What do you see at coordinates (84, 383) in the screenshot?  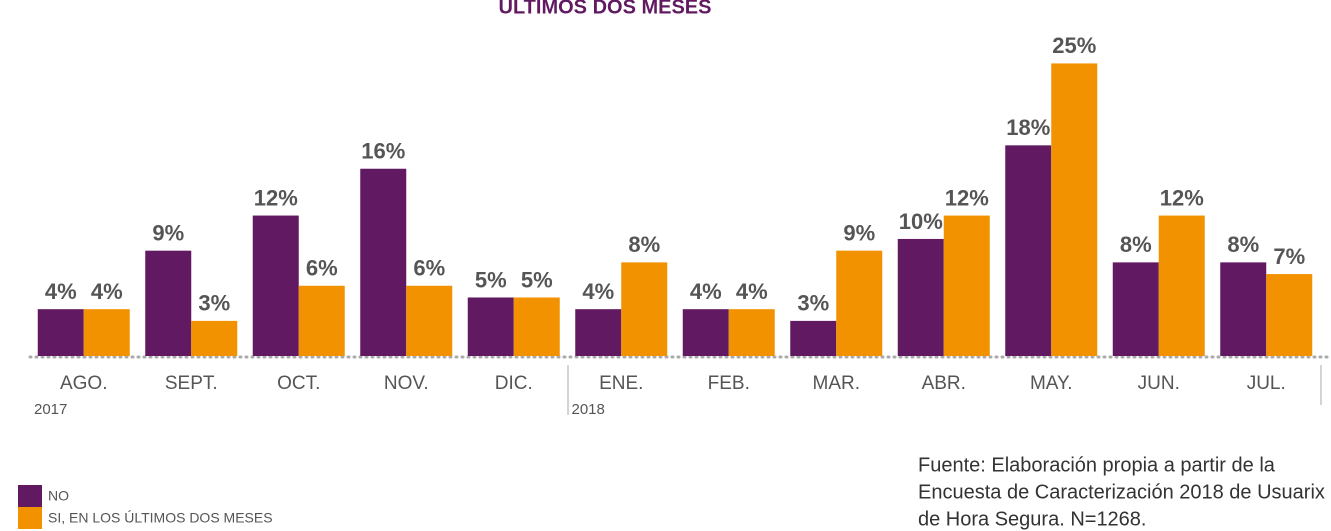 I see `x-tick-label: AGO.` at bounding box center [84, 383].